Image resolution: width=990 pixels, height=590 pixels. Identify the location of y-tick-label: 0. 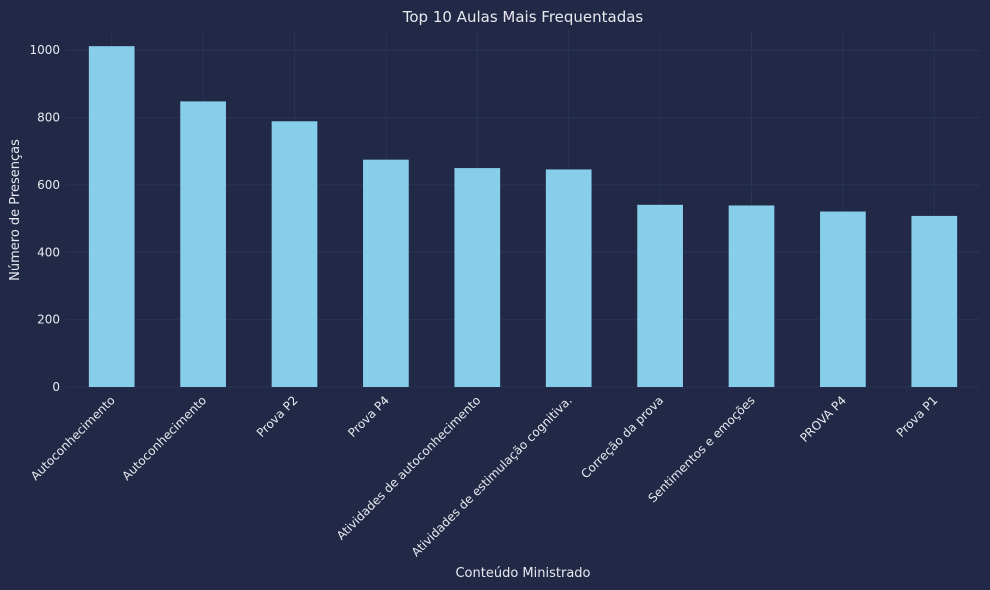
(56, 387).